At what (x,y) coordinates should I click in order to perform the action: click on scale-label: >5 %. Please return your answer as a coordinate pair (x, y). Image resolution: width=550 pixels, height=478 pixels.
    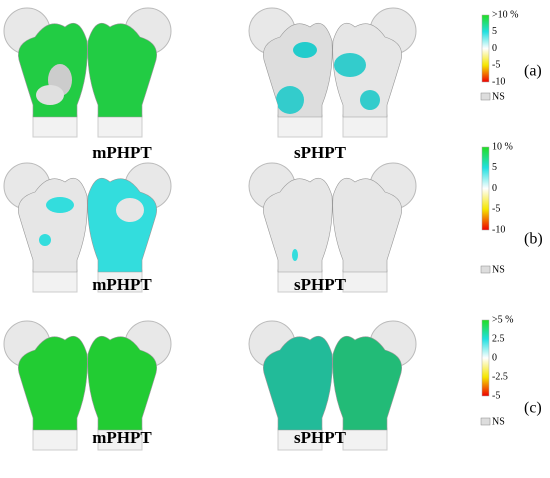
    Looking at the image, I should click on (502, 319).